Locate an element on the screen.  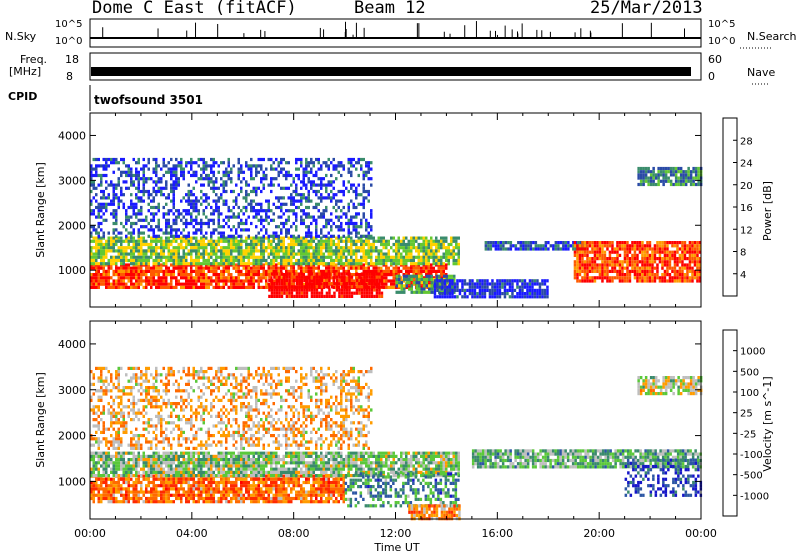
nsky-tick-bottom: 10^0 is located at coordinates (69, 41).